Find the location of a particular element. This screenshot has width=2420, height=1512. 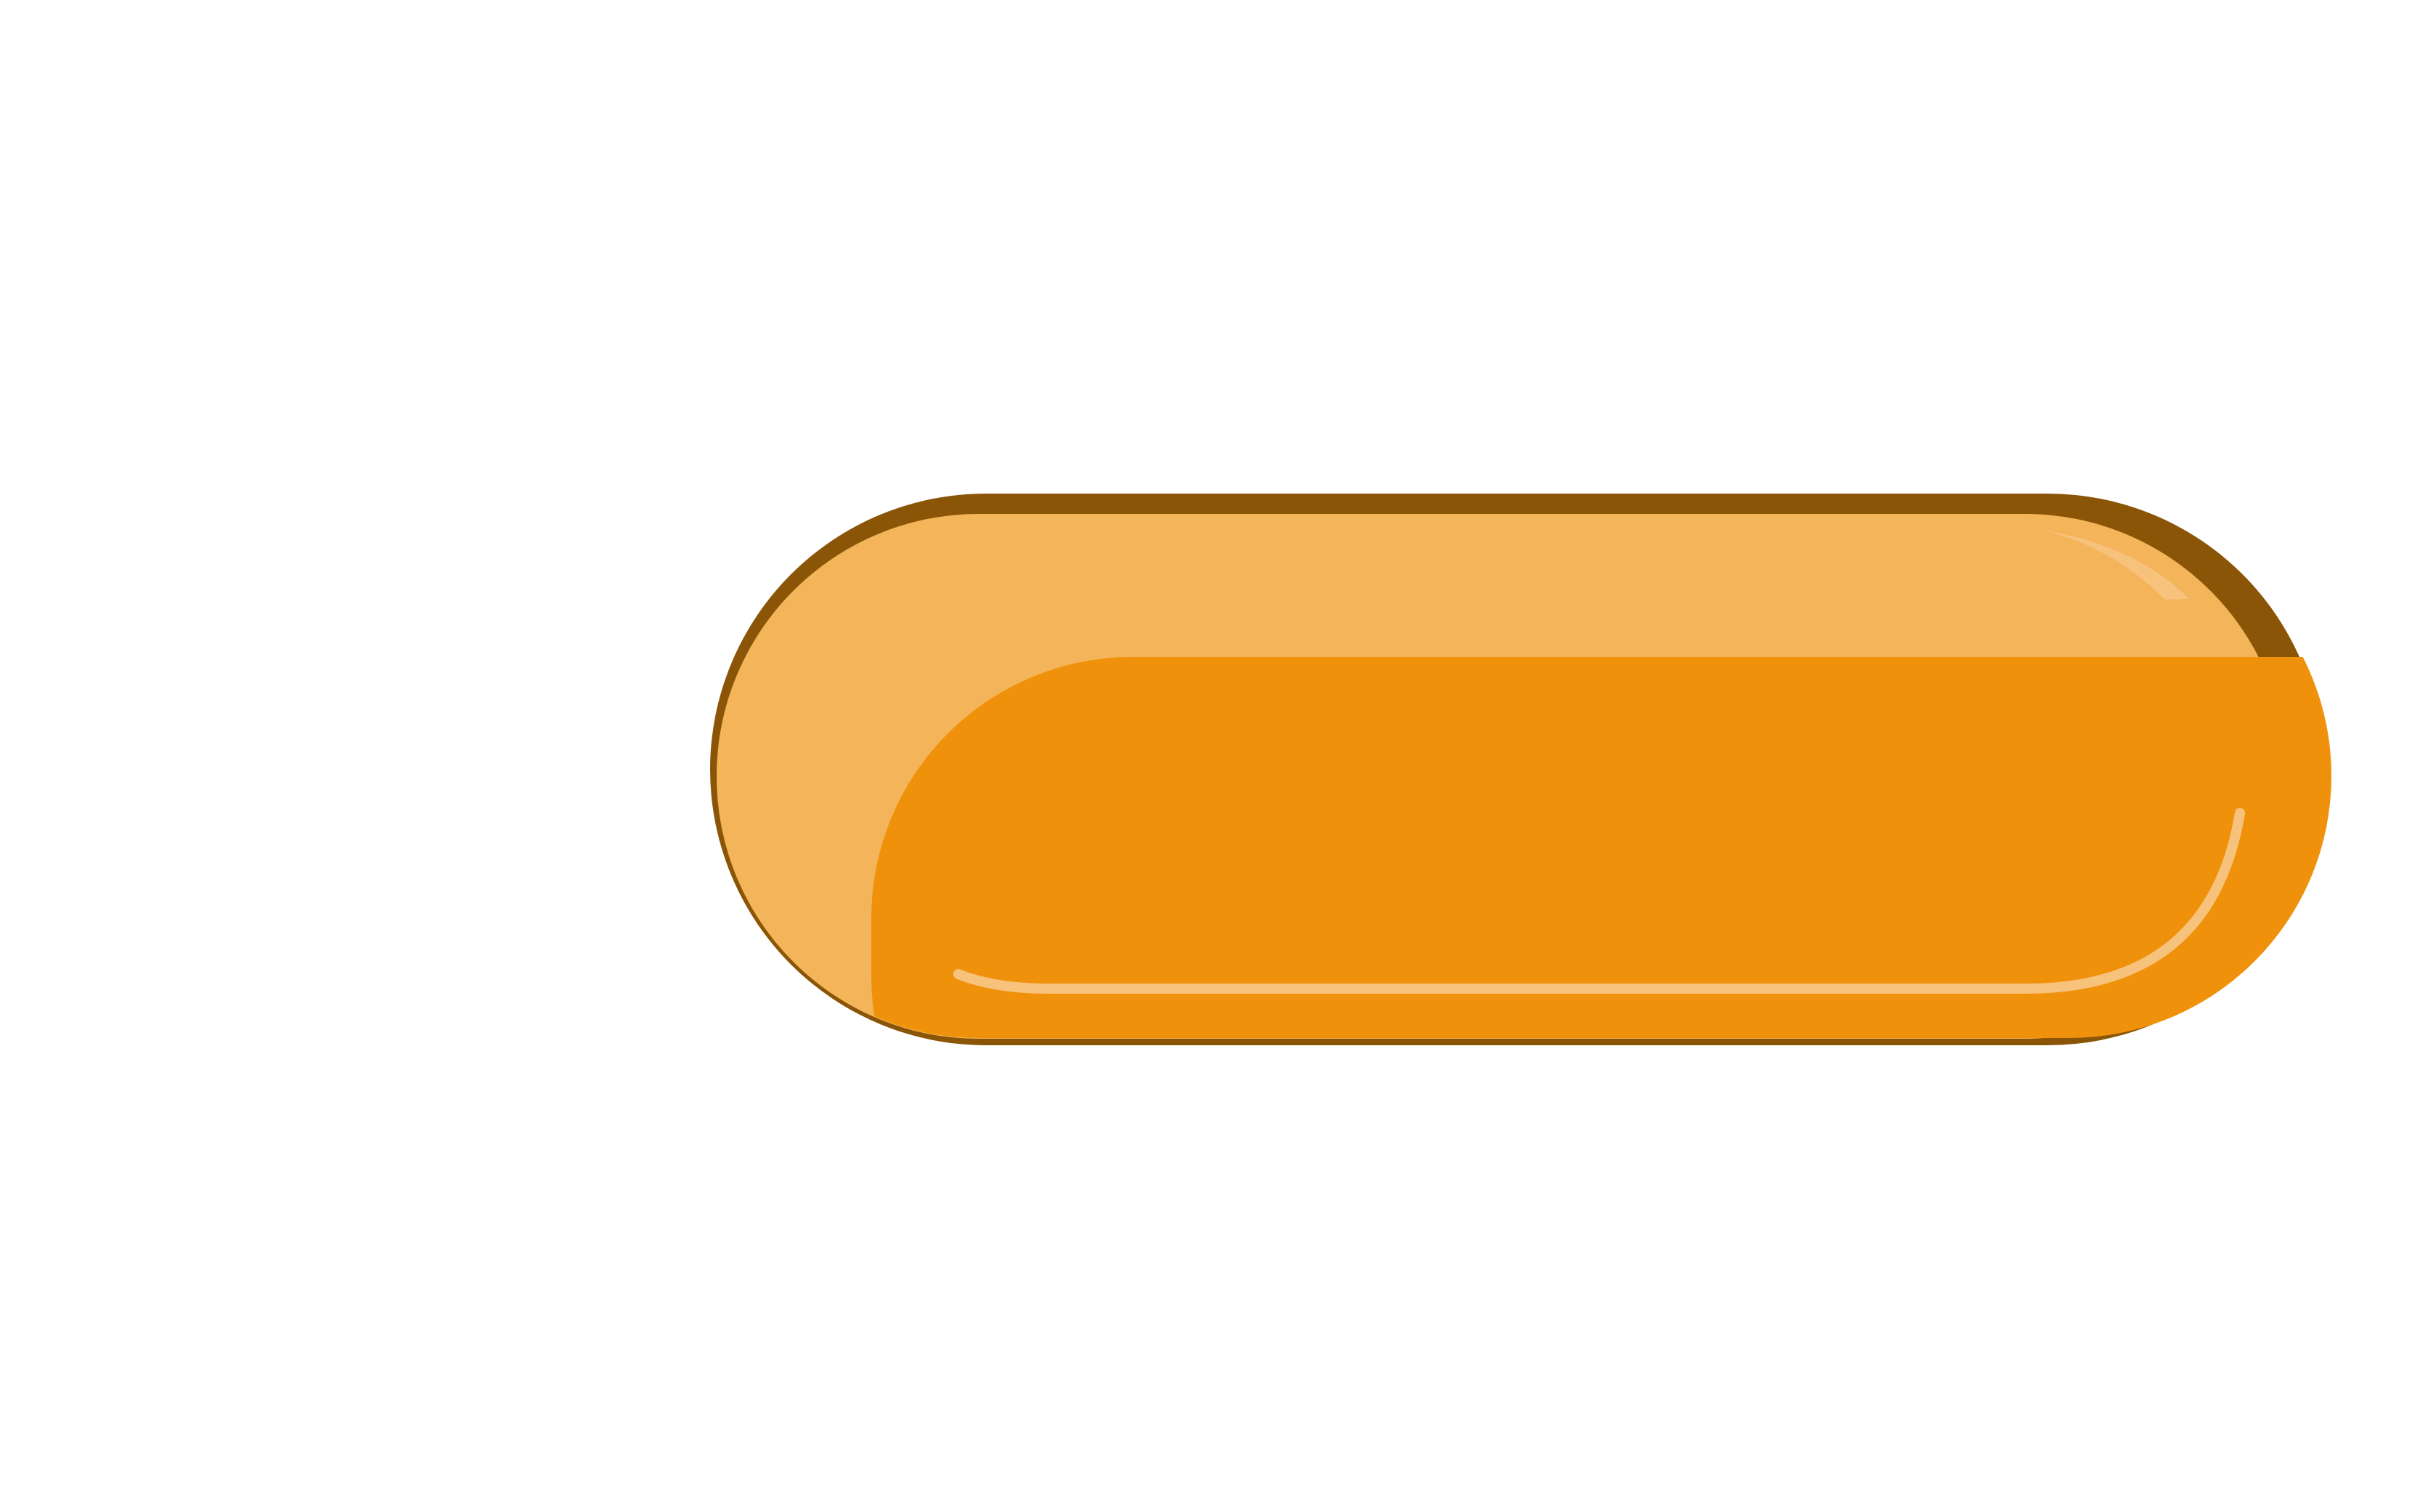

inner-highlight-line is located at coordinates (1599, 901).